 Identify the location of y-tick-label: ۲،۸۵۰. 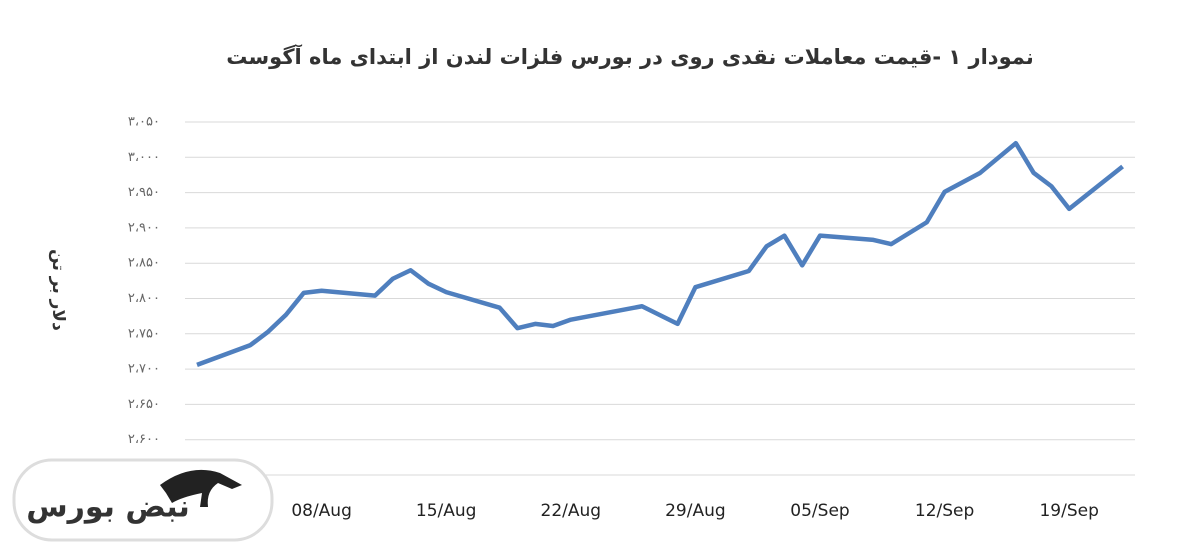
(144, 263).